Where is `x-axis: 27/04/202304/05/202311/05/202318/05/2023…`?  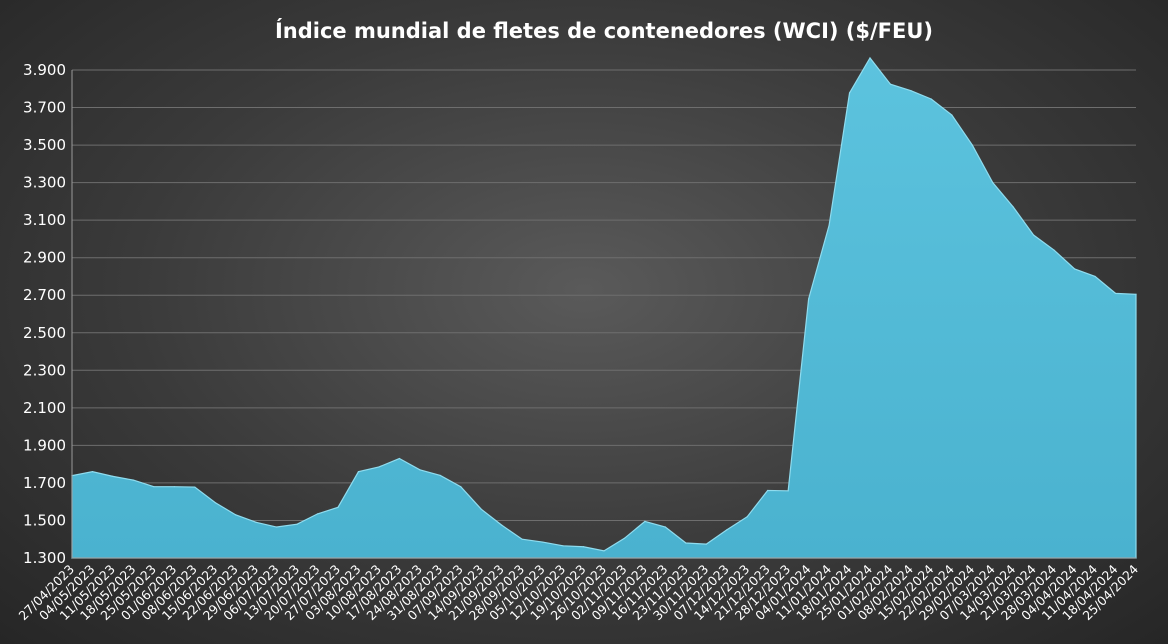 x-axis: 27/04/202304/05/202311/05/202318/05/2023… is located at coordinates (578, 590).